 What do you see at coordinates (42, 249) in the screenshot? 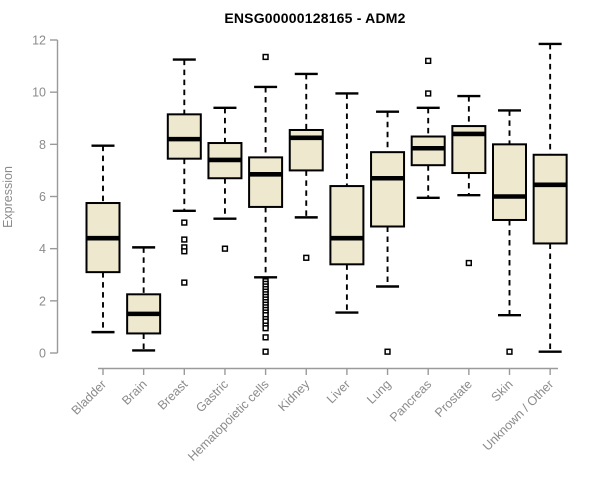
I see `y-tick-label: 4` at bounding box center [42, 249].